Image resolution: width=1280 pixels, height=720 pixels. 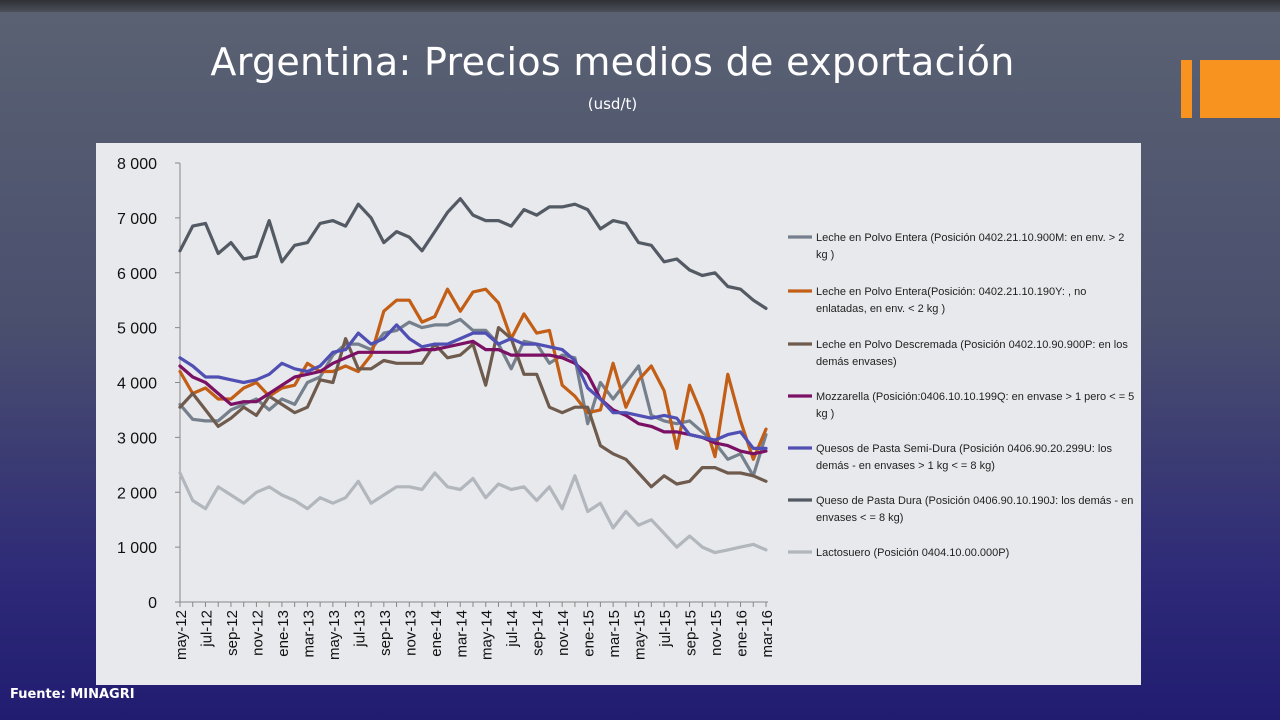 What do you see at coordinates (742, 633) in the screenshot?
I see `x-tick-label: ene-16` at bounding box center [742, 633].